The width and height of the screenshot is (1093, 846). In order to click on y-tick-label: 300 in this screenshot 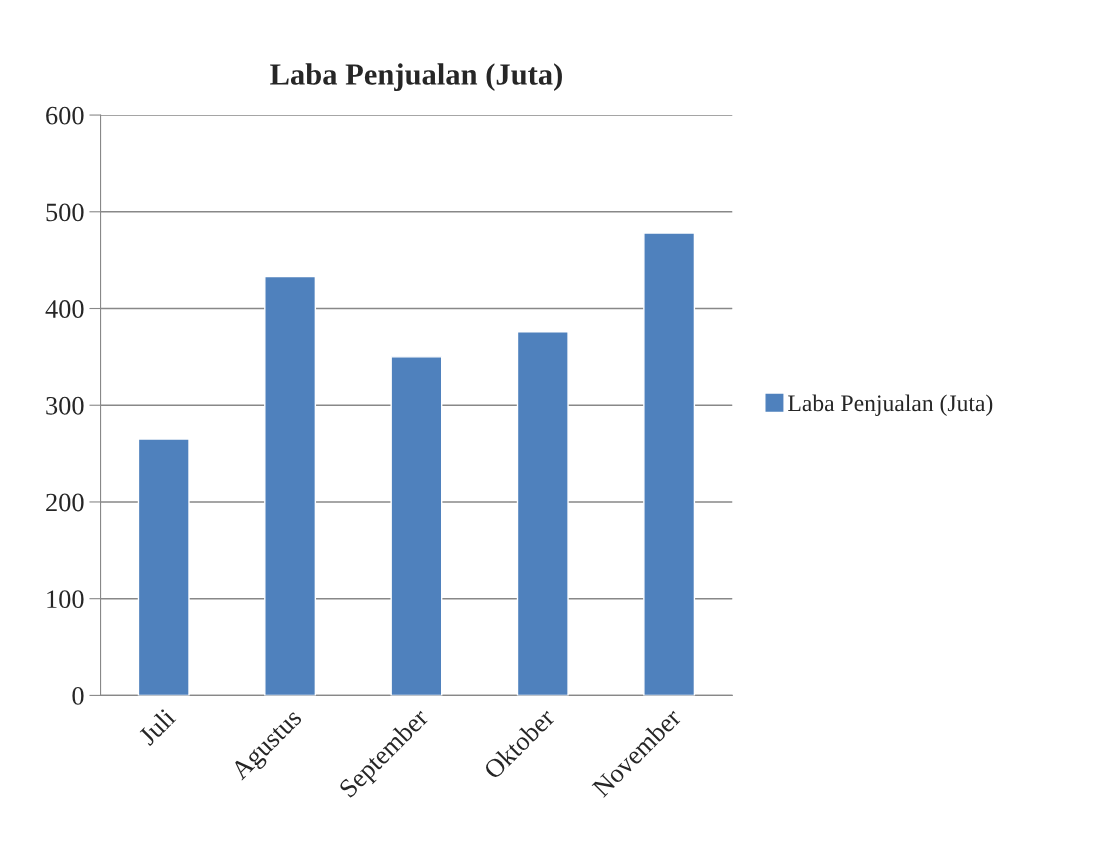, I will do `click(65, 405)`.